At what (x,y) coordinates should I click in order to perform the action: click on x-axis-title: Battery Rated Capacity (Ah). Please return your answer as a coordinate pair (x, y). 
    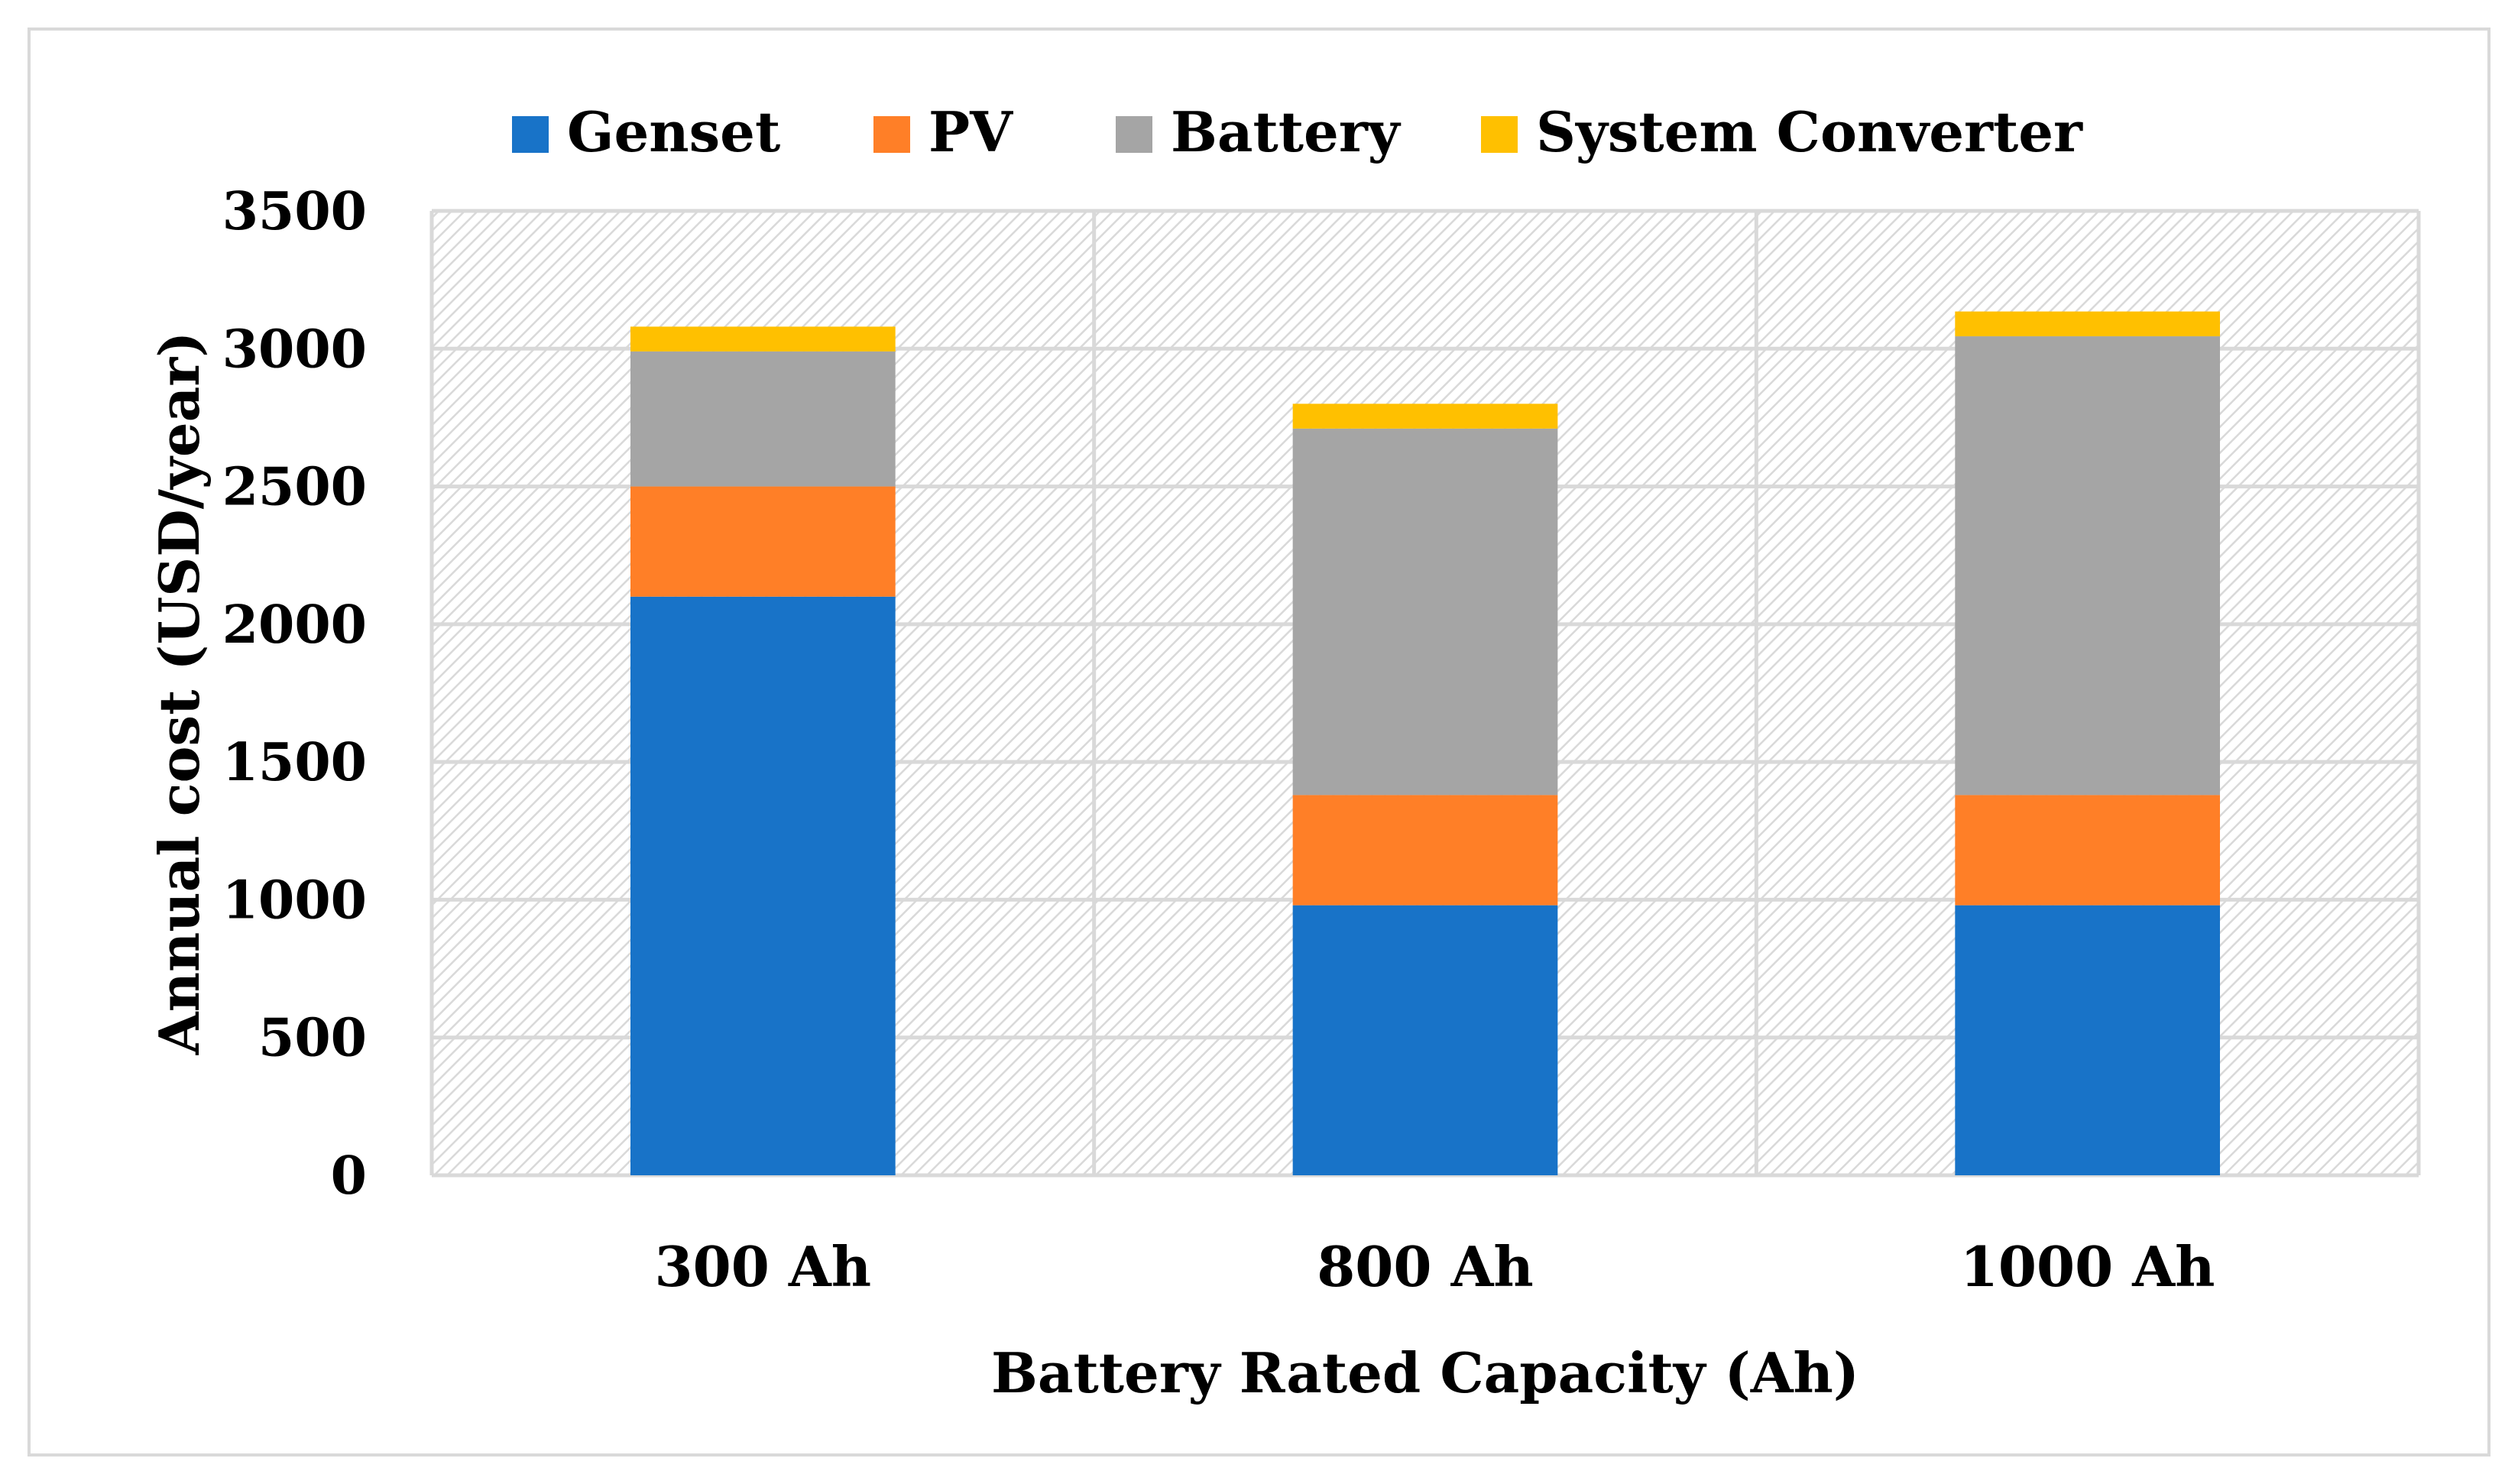
    Looking at the image, I should click on (1425, 1373).